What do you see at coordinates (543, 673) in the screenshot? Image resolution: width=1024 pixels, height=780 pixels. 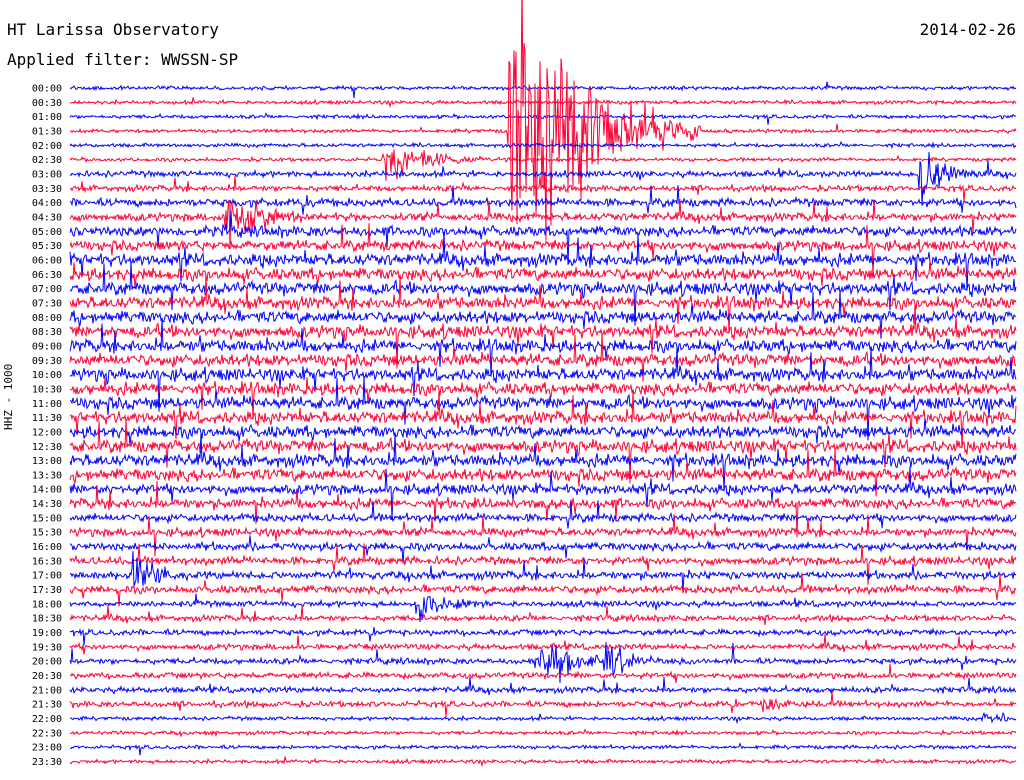 I see `trace-row-2030` at bounding box center [543, 673].